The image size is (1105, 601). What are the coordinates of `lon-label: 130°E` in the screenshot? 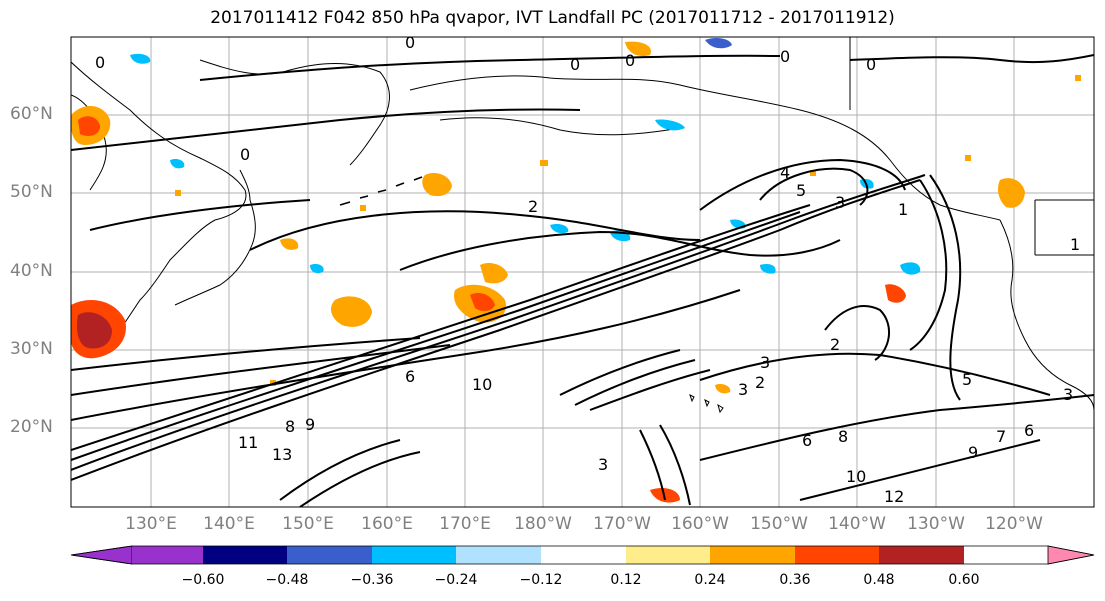 It's located at (151, 524).